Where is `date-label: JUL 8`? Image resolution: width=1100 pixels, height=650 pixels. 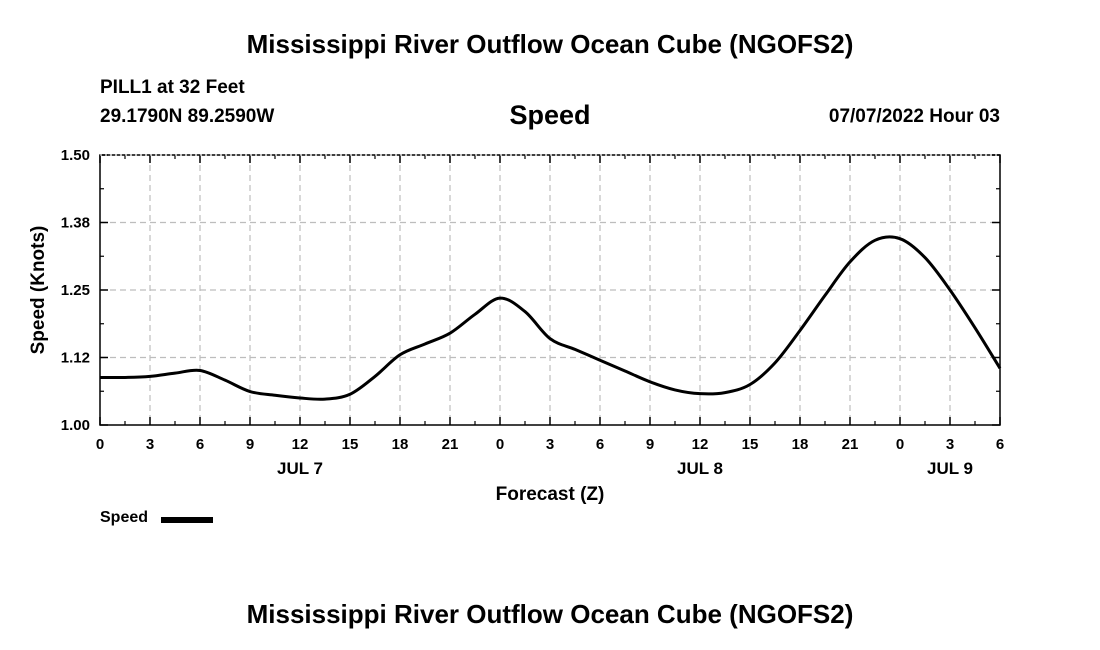 date-label: JUL 8 is located at coordinates (700, 468).